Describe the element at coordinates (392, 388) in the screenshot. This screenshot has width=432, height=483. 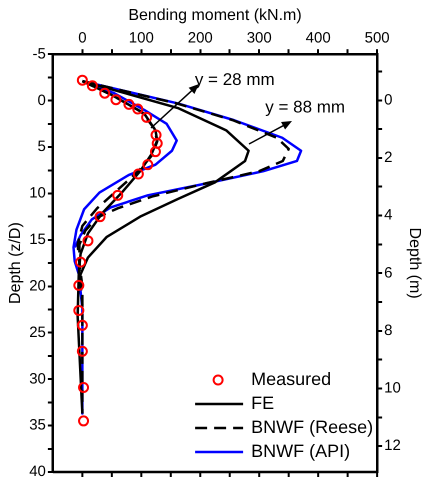
I see `y2-tick-label: 10` at that location.